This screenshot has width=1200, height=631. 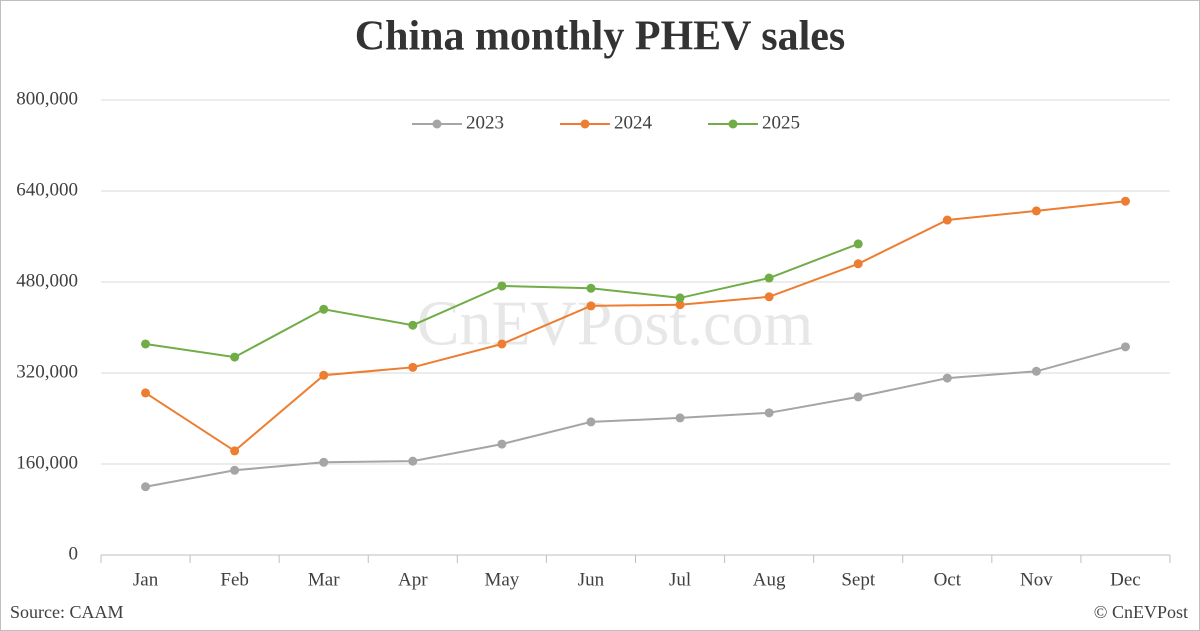 I want to click on x-tick-label: Feb, so click(x=234, y=579).